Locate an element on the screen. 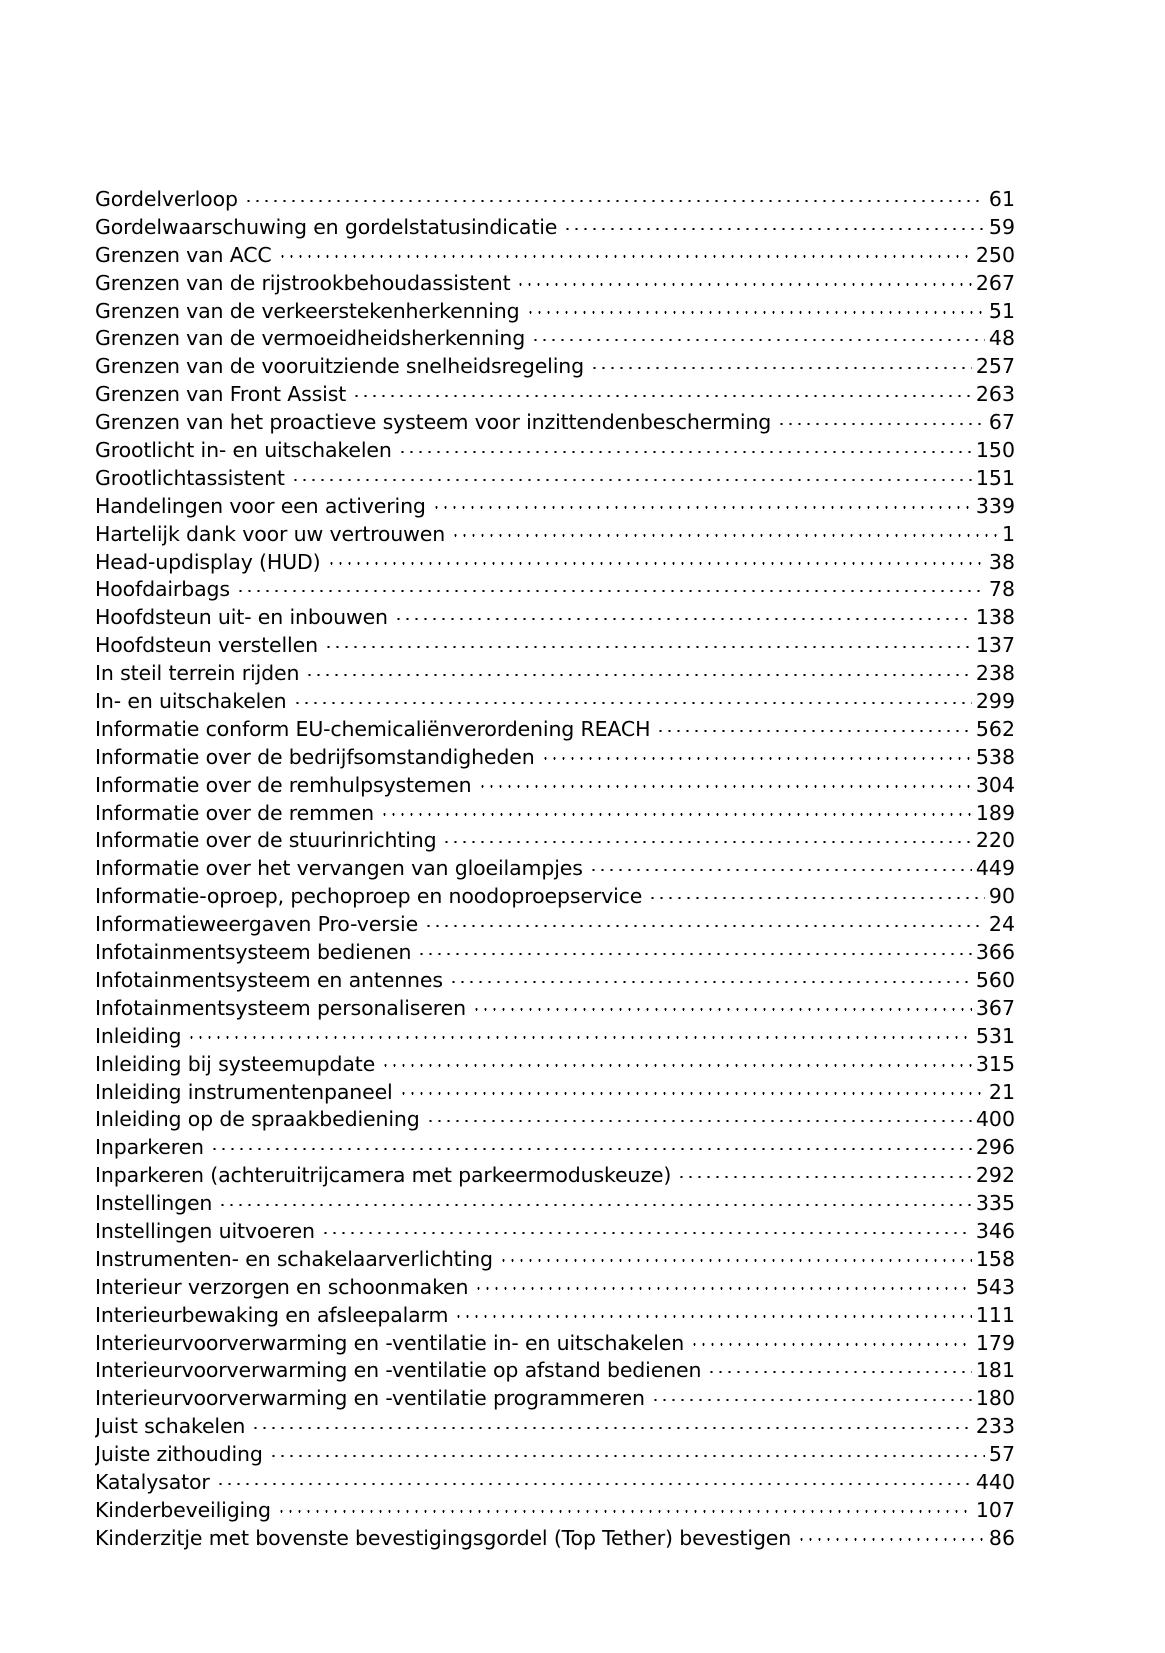  index-entry-page-number: 440 is located at coordinates (995, 1481).